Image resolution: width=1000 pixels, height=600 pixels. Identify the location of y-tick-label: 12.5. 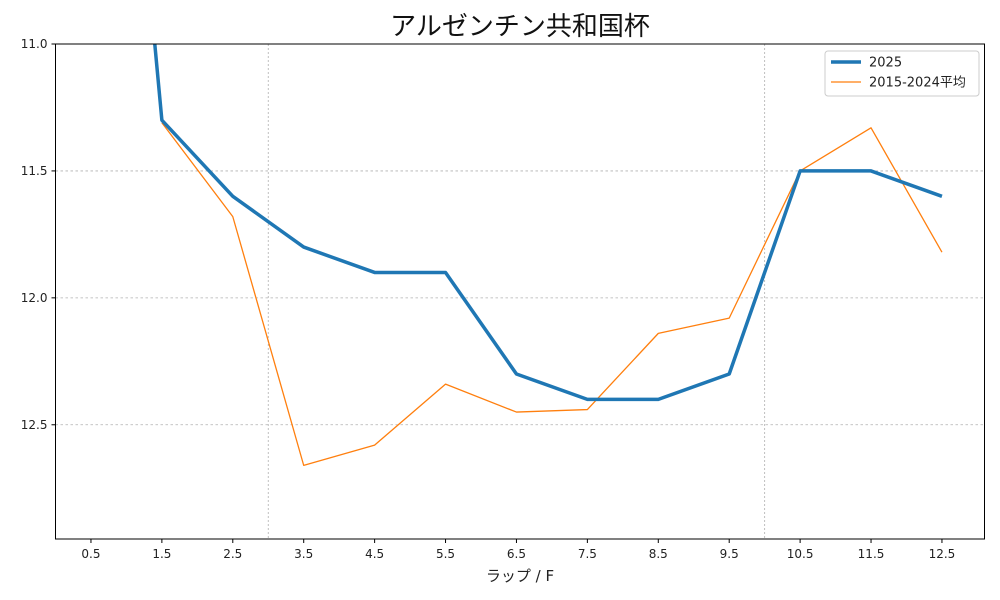
(34, 425).